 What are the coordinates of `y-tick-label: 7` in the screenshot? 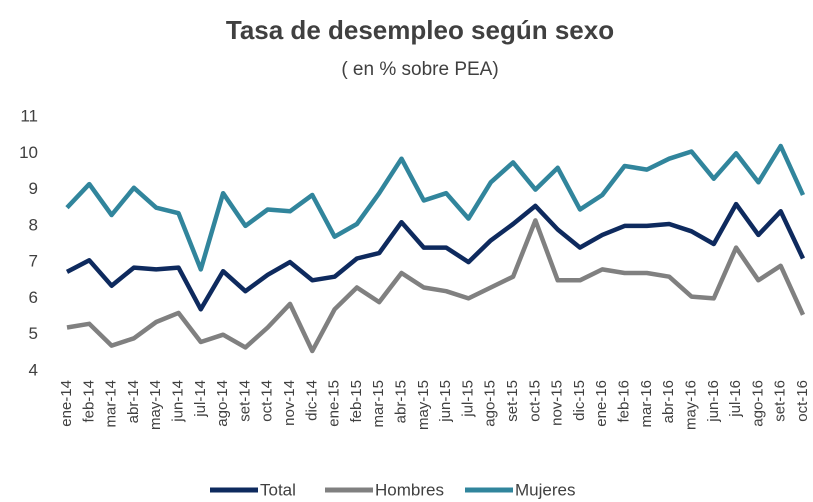 It's located at (33, 261).